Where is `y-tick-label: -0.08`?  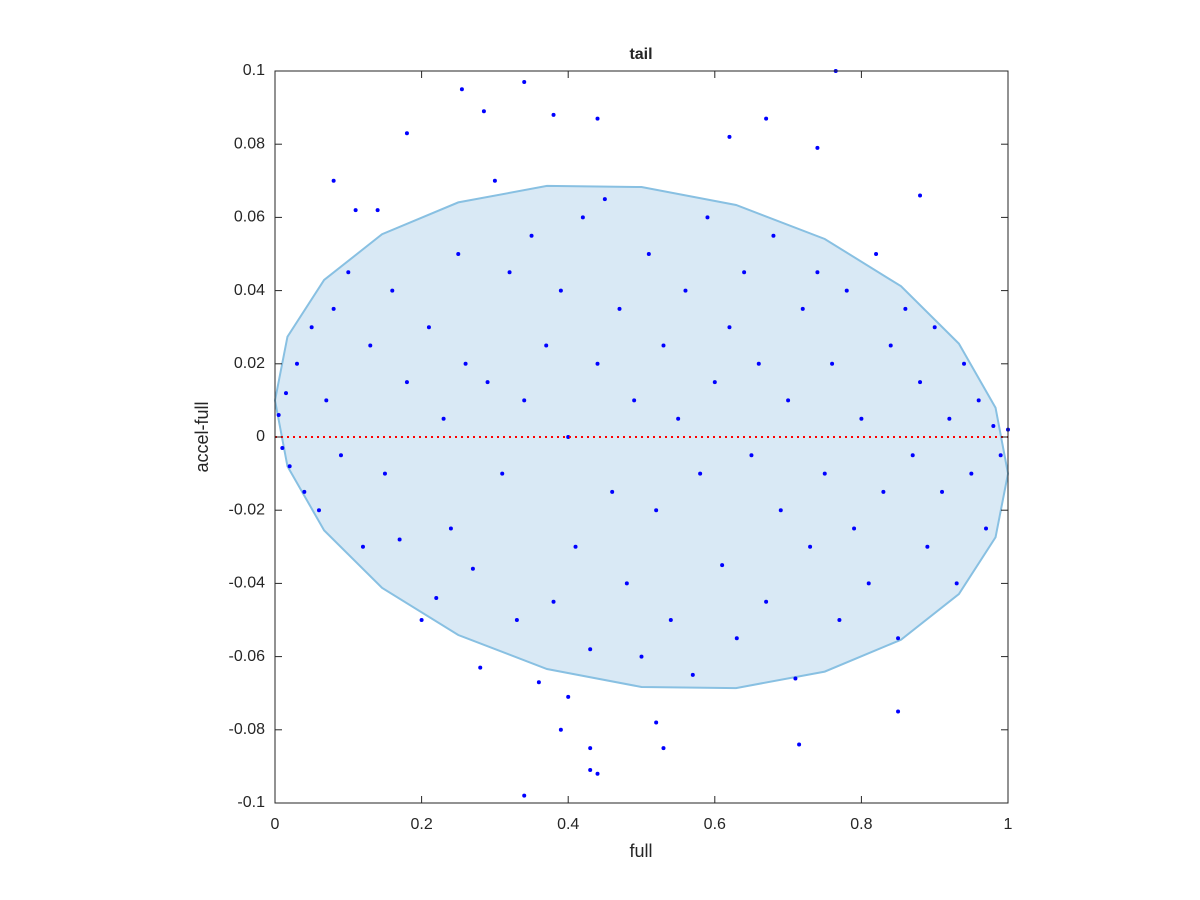 y-tick-label: -0.08 is located at coordinates (247, 729).